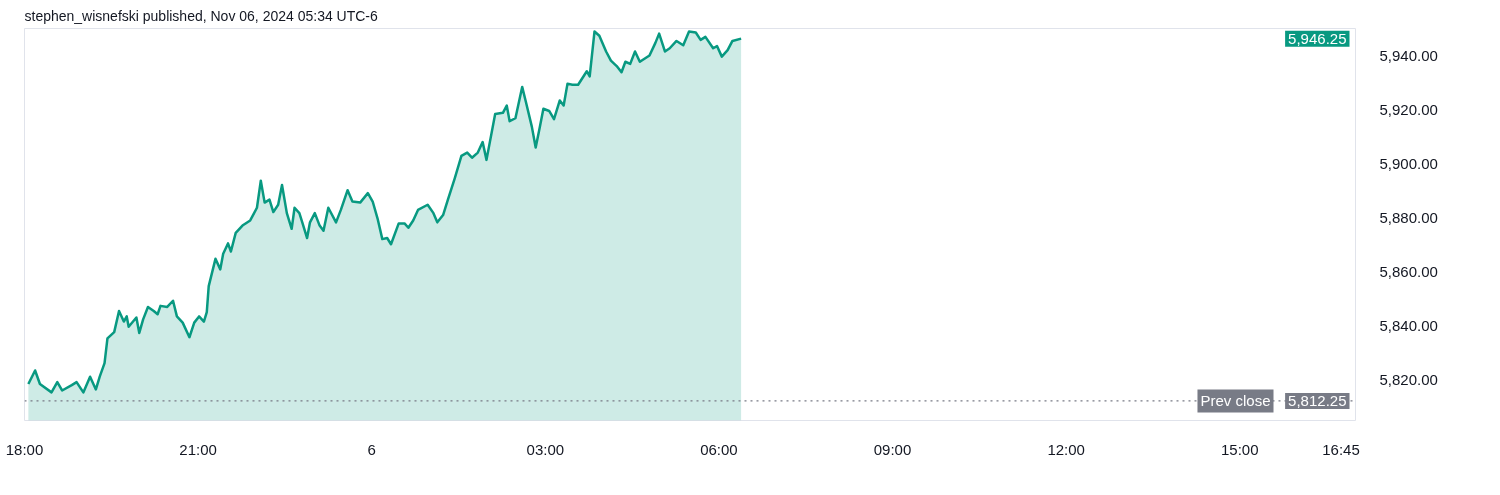 The width and height of the screenshot is (1500, 495). Describe the element at coordinates (1408, 271) in the screenshot. I see `y-tick-label: 5,860.00` at that location.